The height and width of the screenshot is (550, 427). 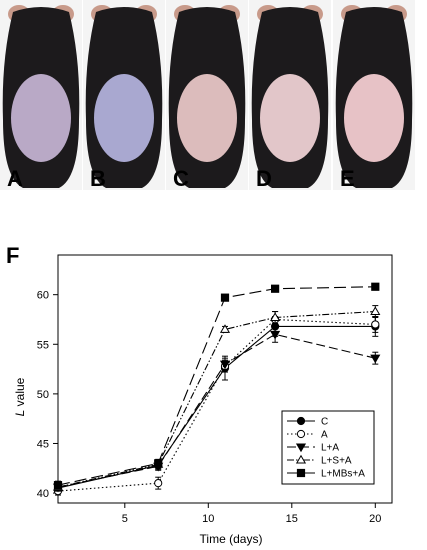 I want to click on legend-entry: L+S+A, so click(x=319, y=460).